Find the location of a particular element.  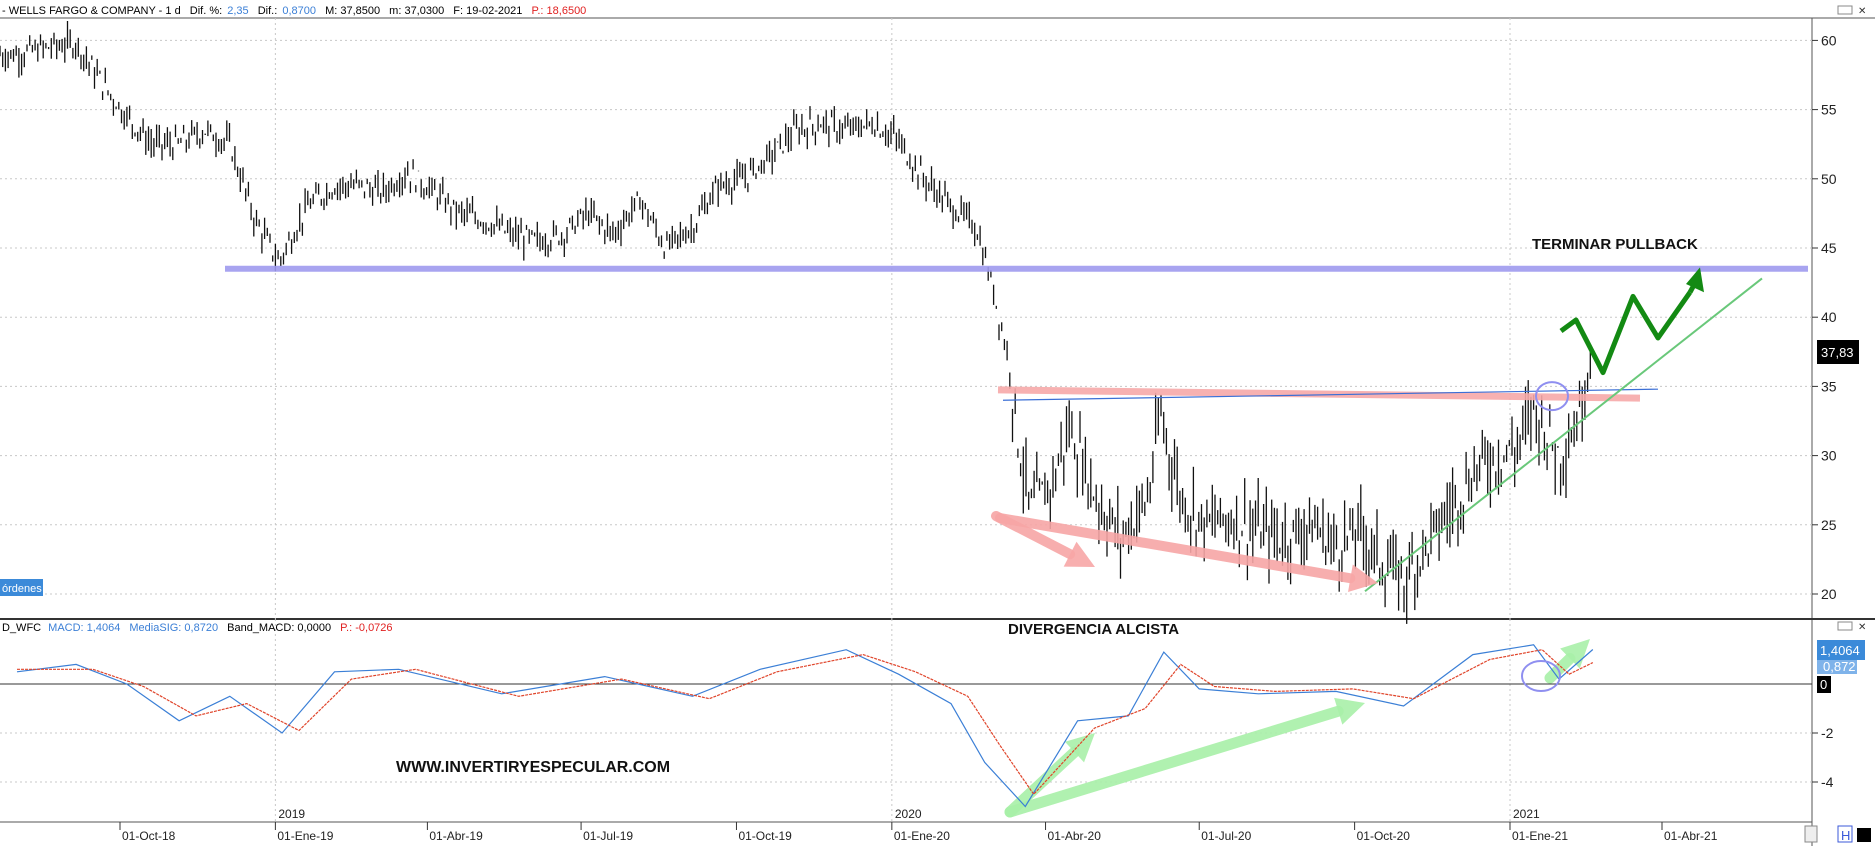

macd-projection-arrow-head is located at coordinates (1575, 654).